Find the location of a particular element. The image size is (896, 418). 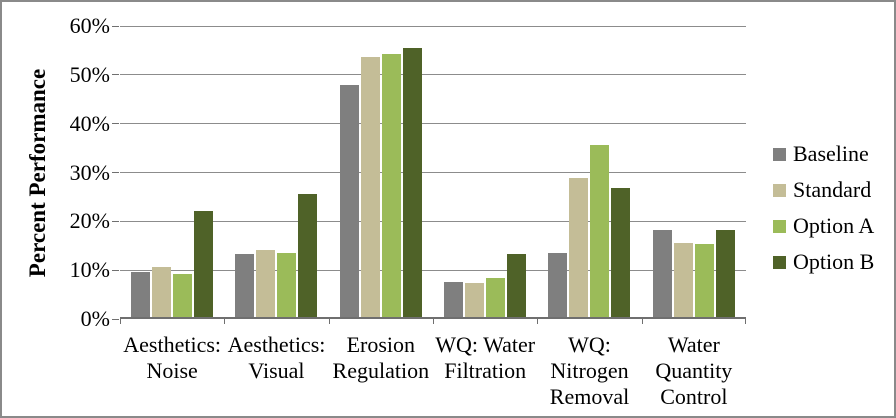

legend-label: Baseline is located at coordinates (831, 153).